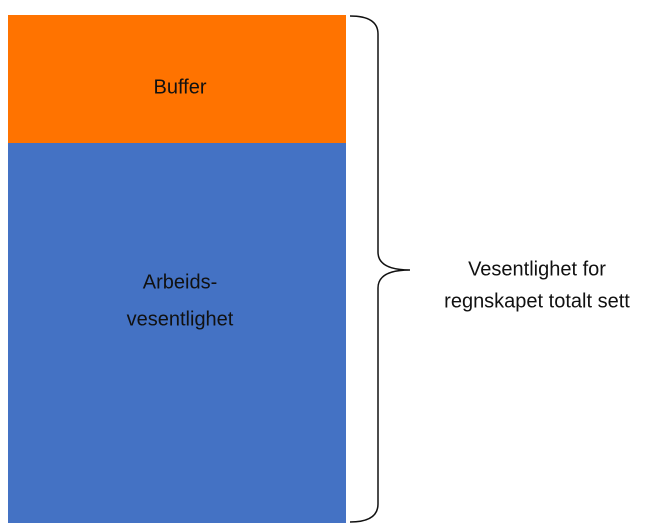 Image resolution: width=662 pixels, height=530 pixels. I want to click on brace-label: Vesentlighet for, so click(537, 269).